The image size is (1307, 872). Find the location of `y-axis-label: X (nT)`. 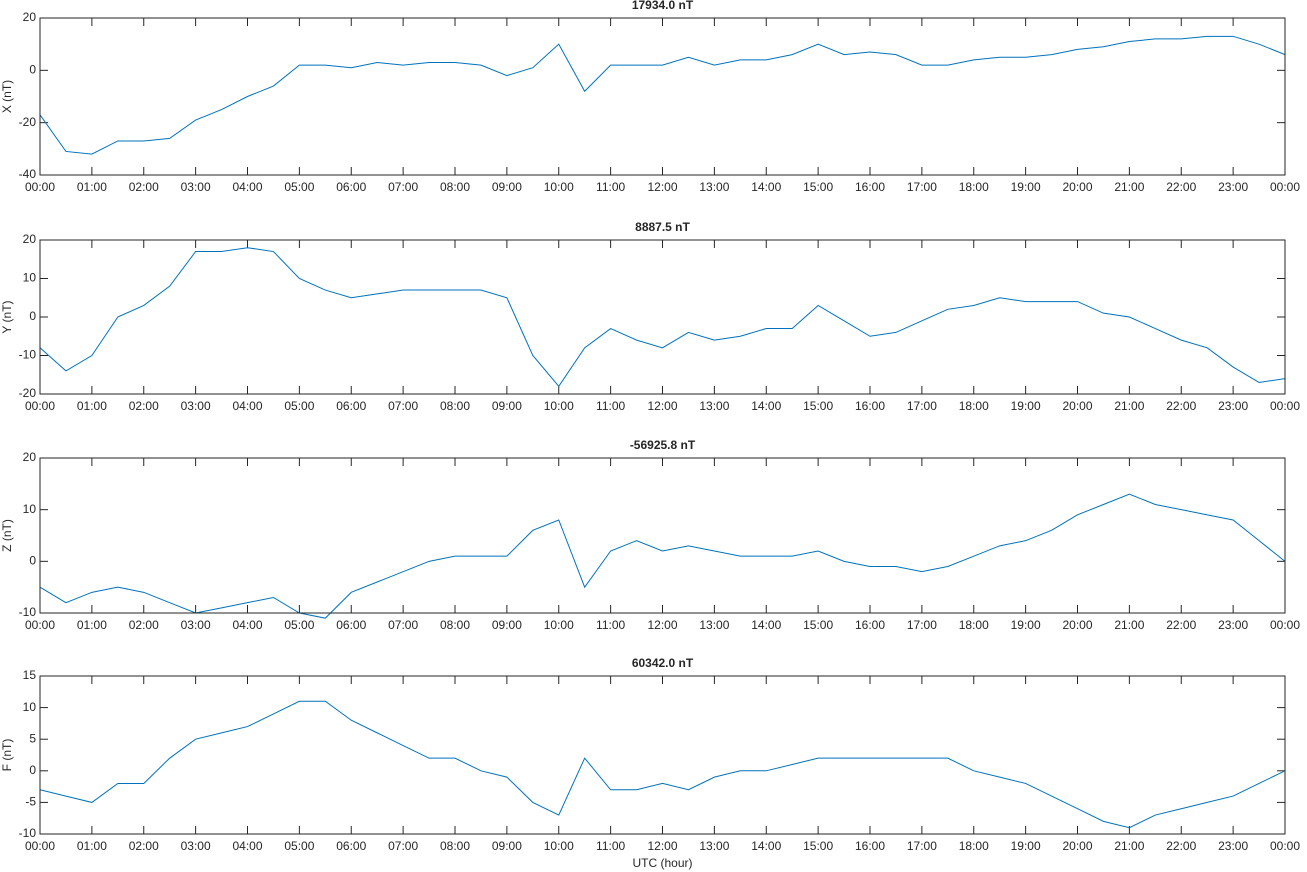

y-axis-label: X (nT) is located at coordinates (7, 96).